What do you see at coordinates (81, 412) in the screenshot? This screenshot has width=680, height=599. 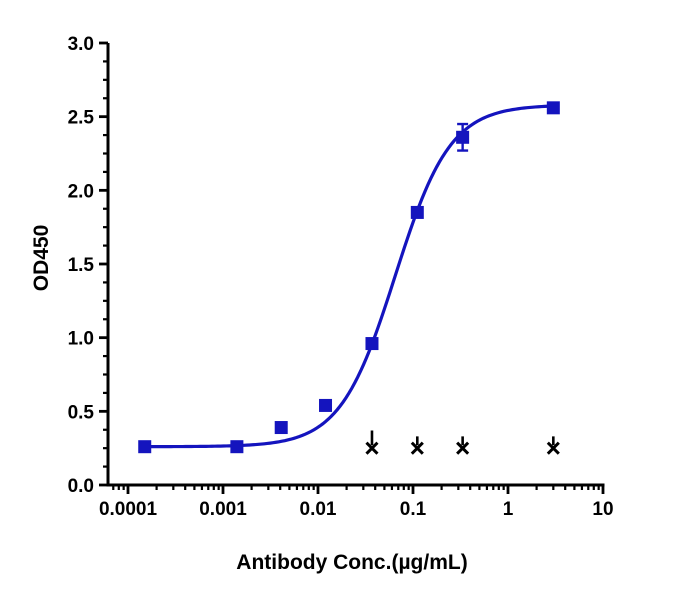 I see `y-tick-label: 0.5` at bounding box center [81, 412].